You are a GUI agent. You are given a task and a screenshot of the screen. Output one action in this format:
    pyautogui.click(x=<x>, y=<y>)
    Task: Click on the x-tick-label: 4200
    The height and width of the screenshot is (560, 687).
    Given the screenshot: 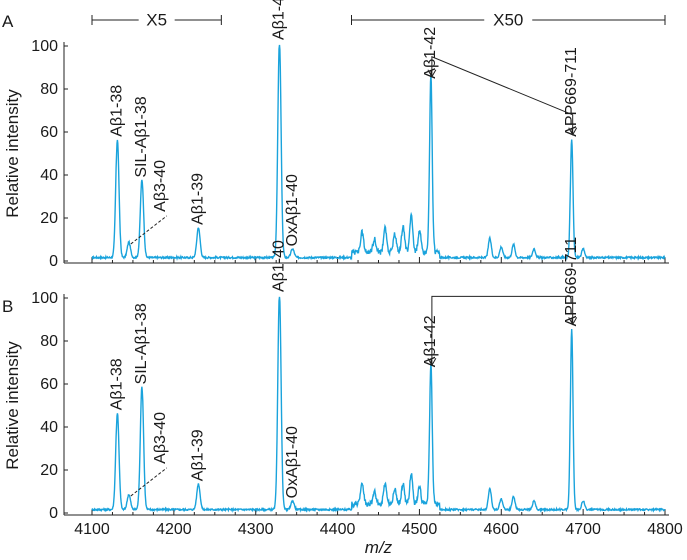 What is the action you would take?
    pyautogui.click(x=174, y=529)
    